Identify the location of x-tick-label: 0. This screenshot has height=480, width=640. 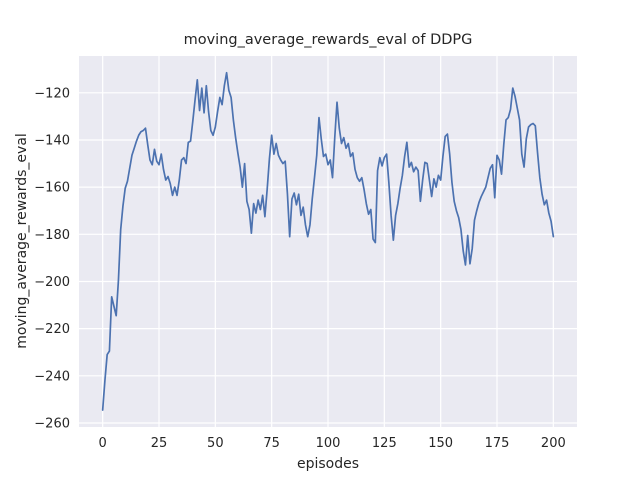
(103, 443).